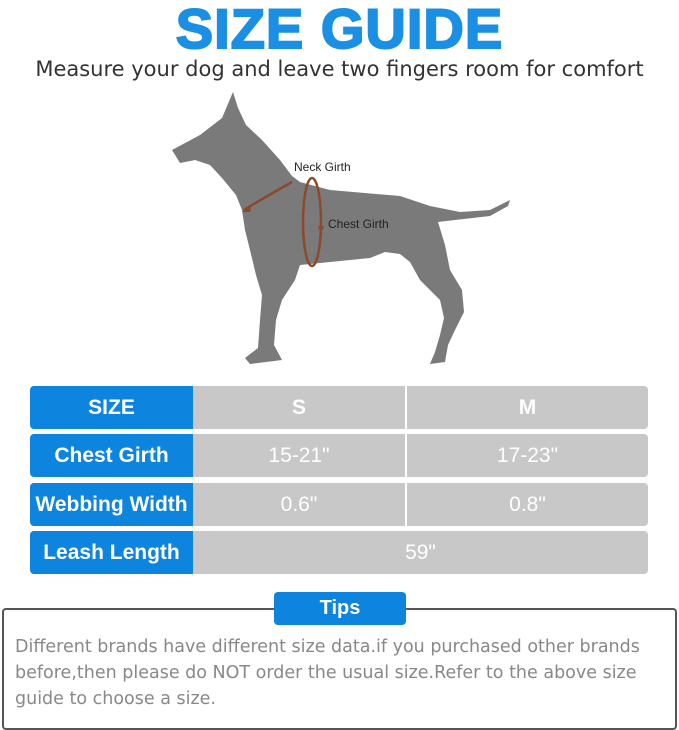 The height and width of the screenshot is (730, 679). I want to click on cell-m: 0.8", so click(527, 504).